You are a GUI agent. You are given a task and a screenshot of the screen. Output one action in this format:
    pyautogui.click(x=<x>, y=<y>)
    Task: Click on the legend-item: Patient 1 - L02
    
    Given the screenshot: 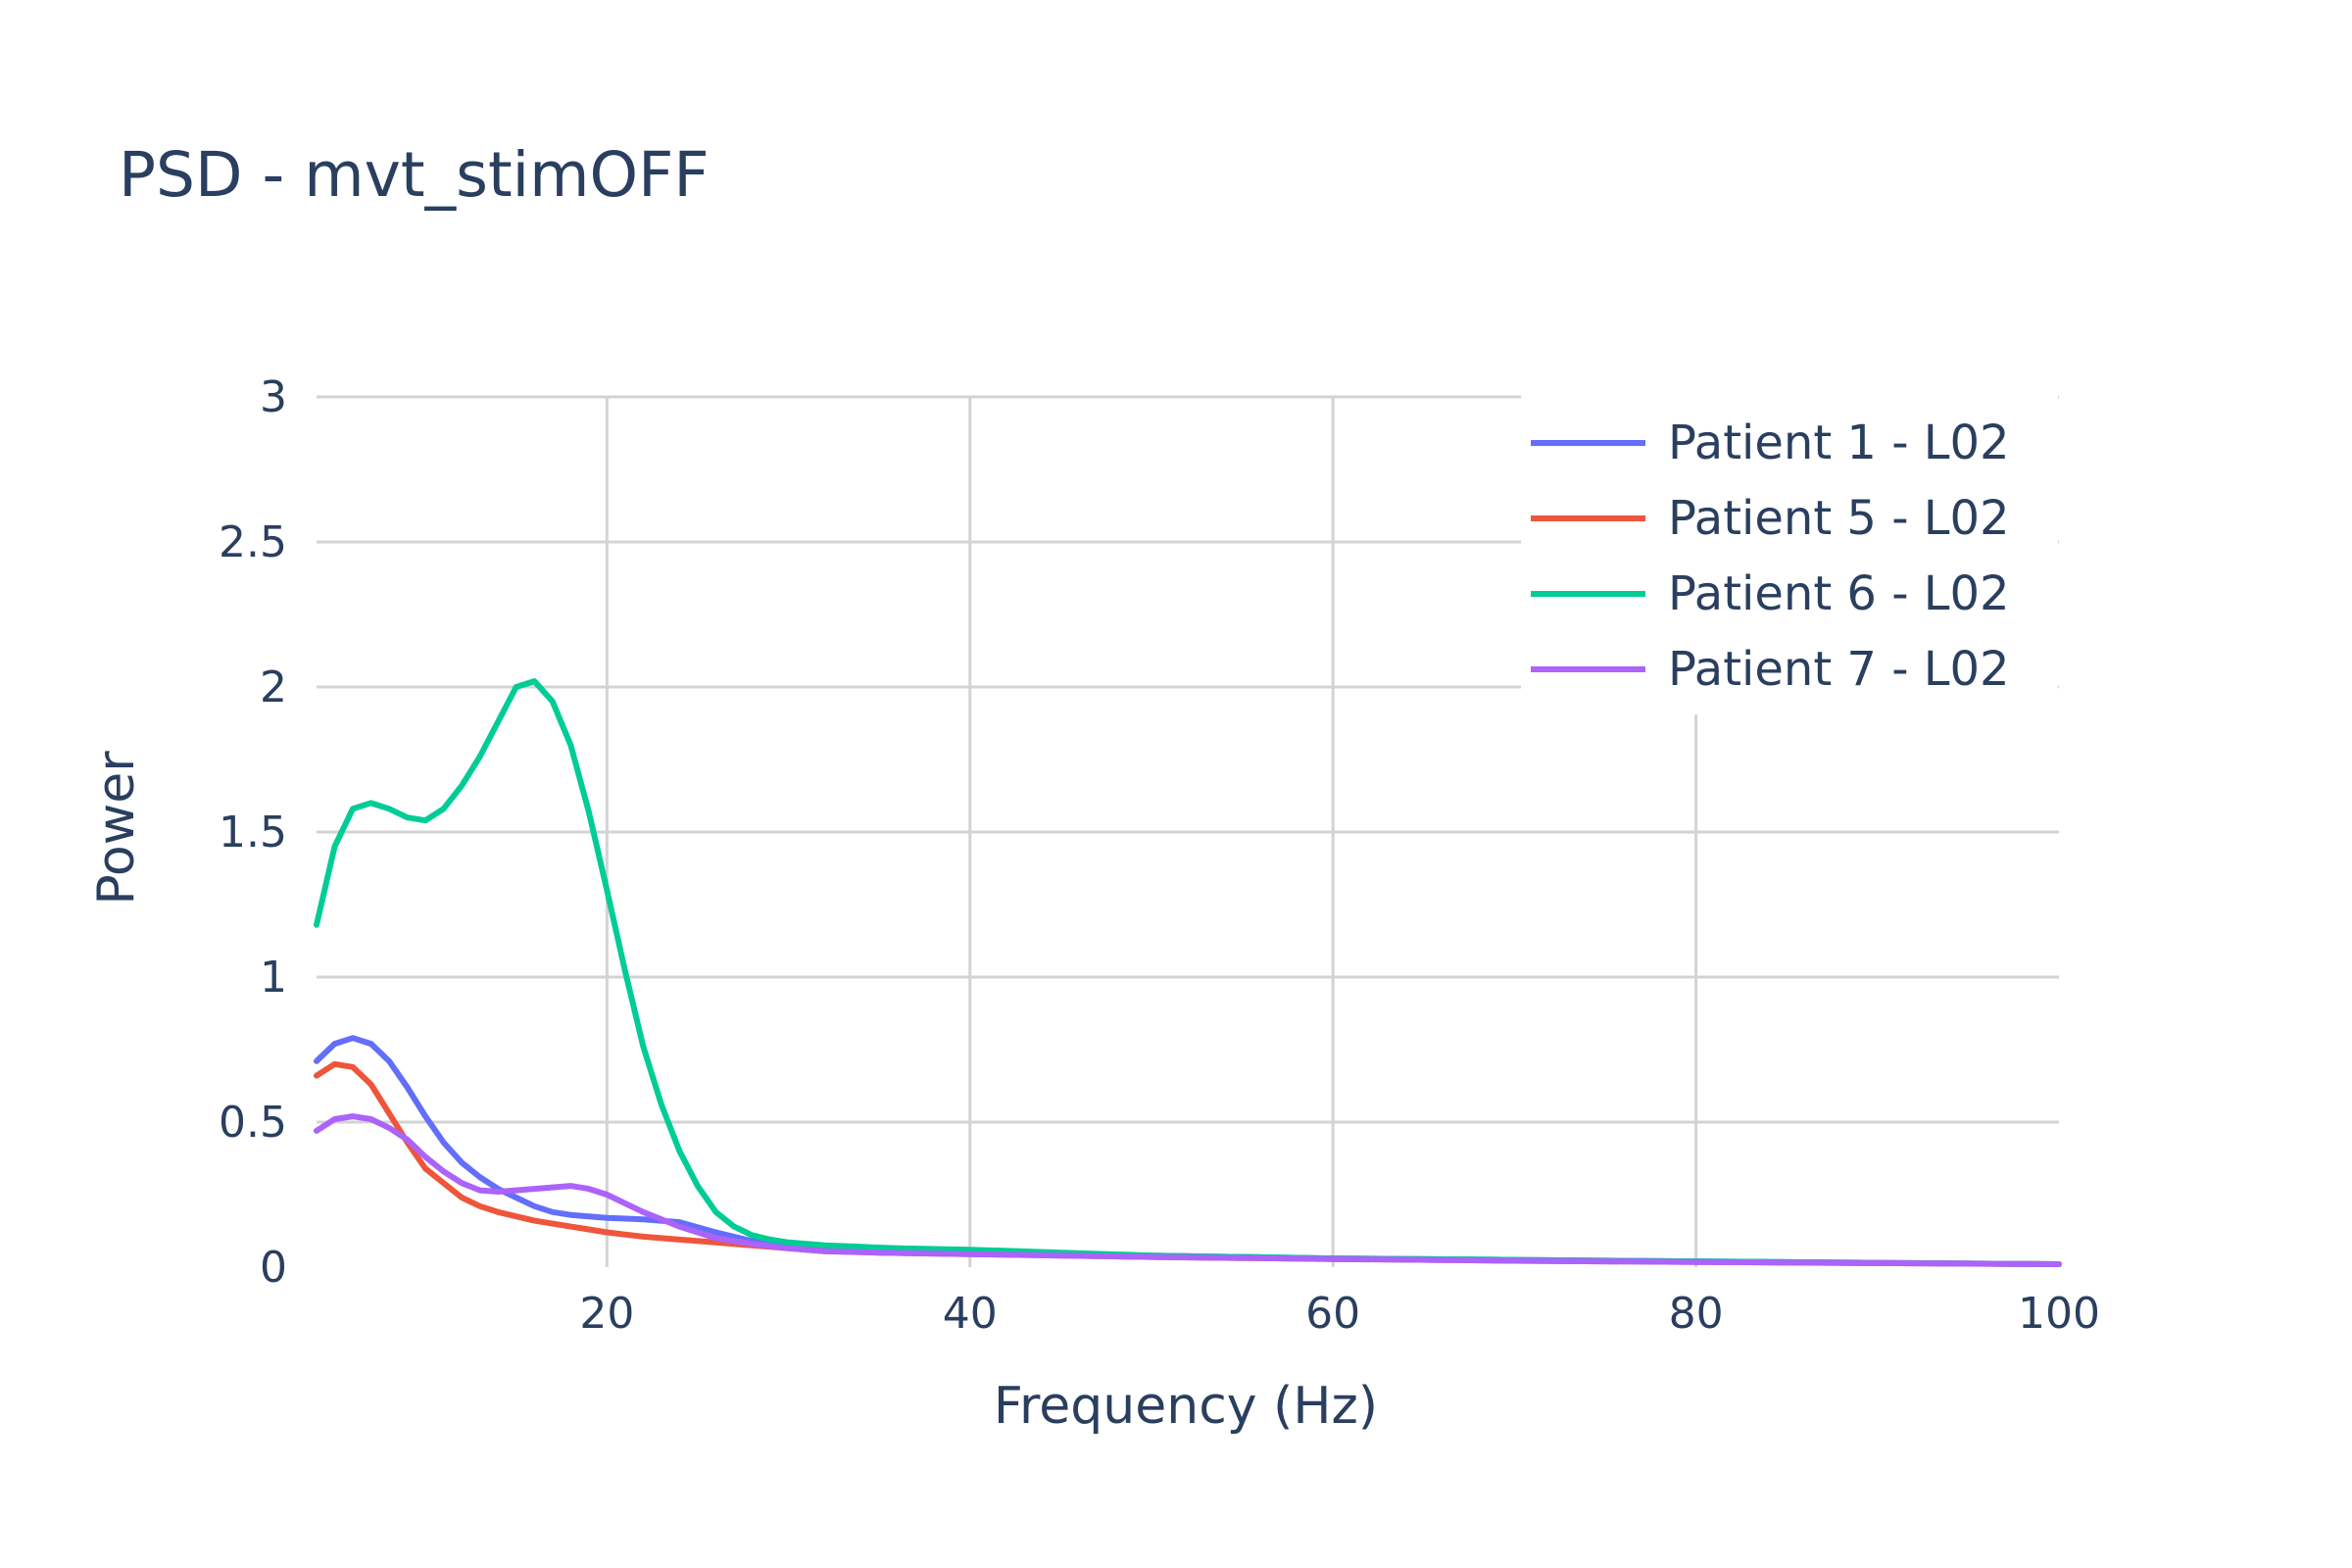 What is the action you would take?
    pyautogui.click(x=1770, y=443)
    